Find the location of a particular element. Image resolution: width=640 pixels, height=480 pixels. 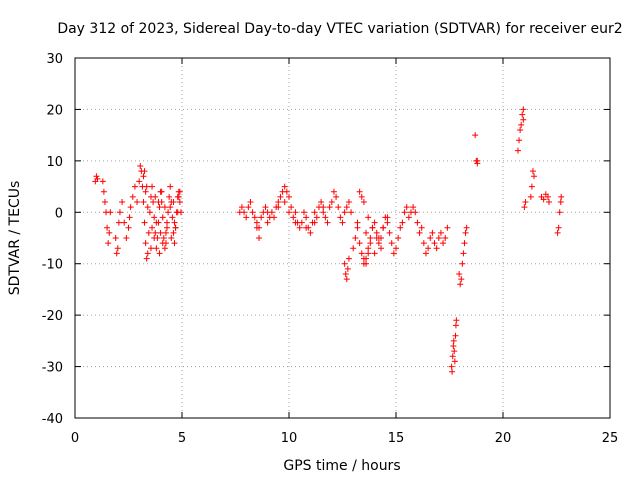

y-axis-label: SDTVAR / TECUs is located at coordinates (15, 238).